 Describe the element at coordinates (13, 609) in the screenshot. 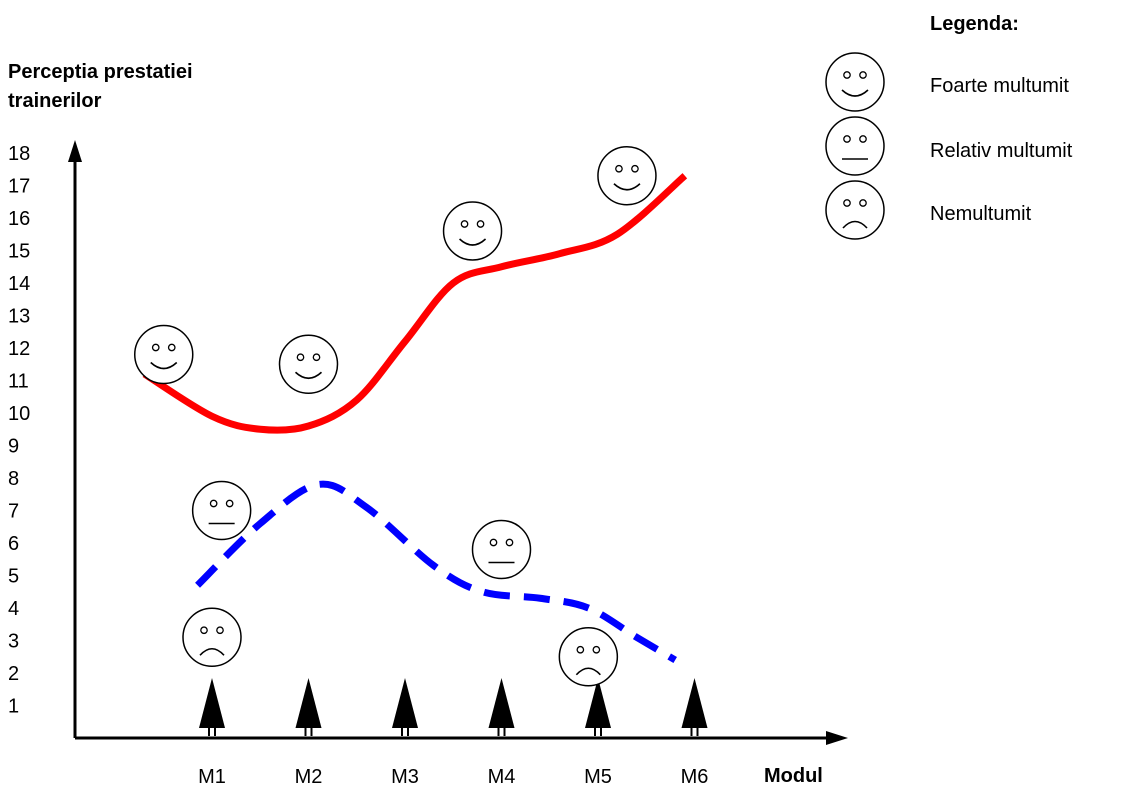

I see `y-tick-label: 4` at that location.